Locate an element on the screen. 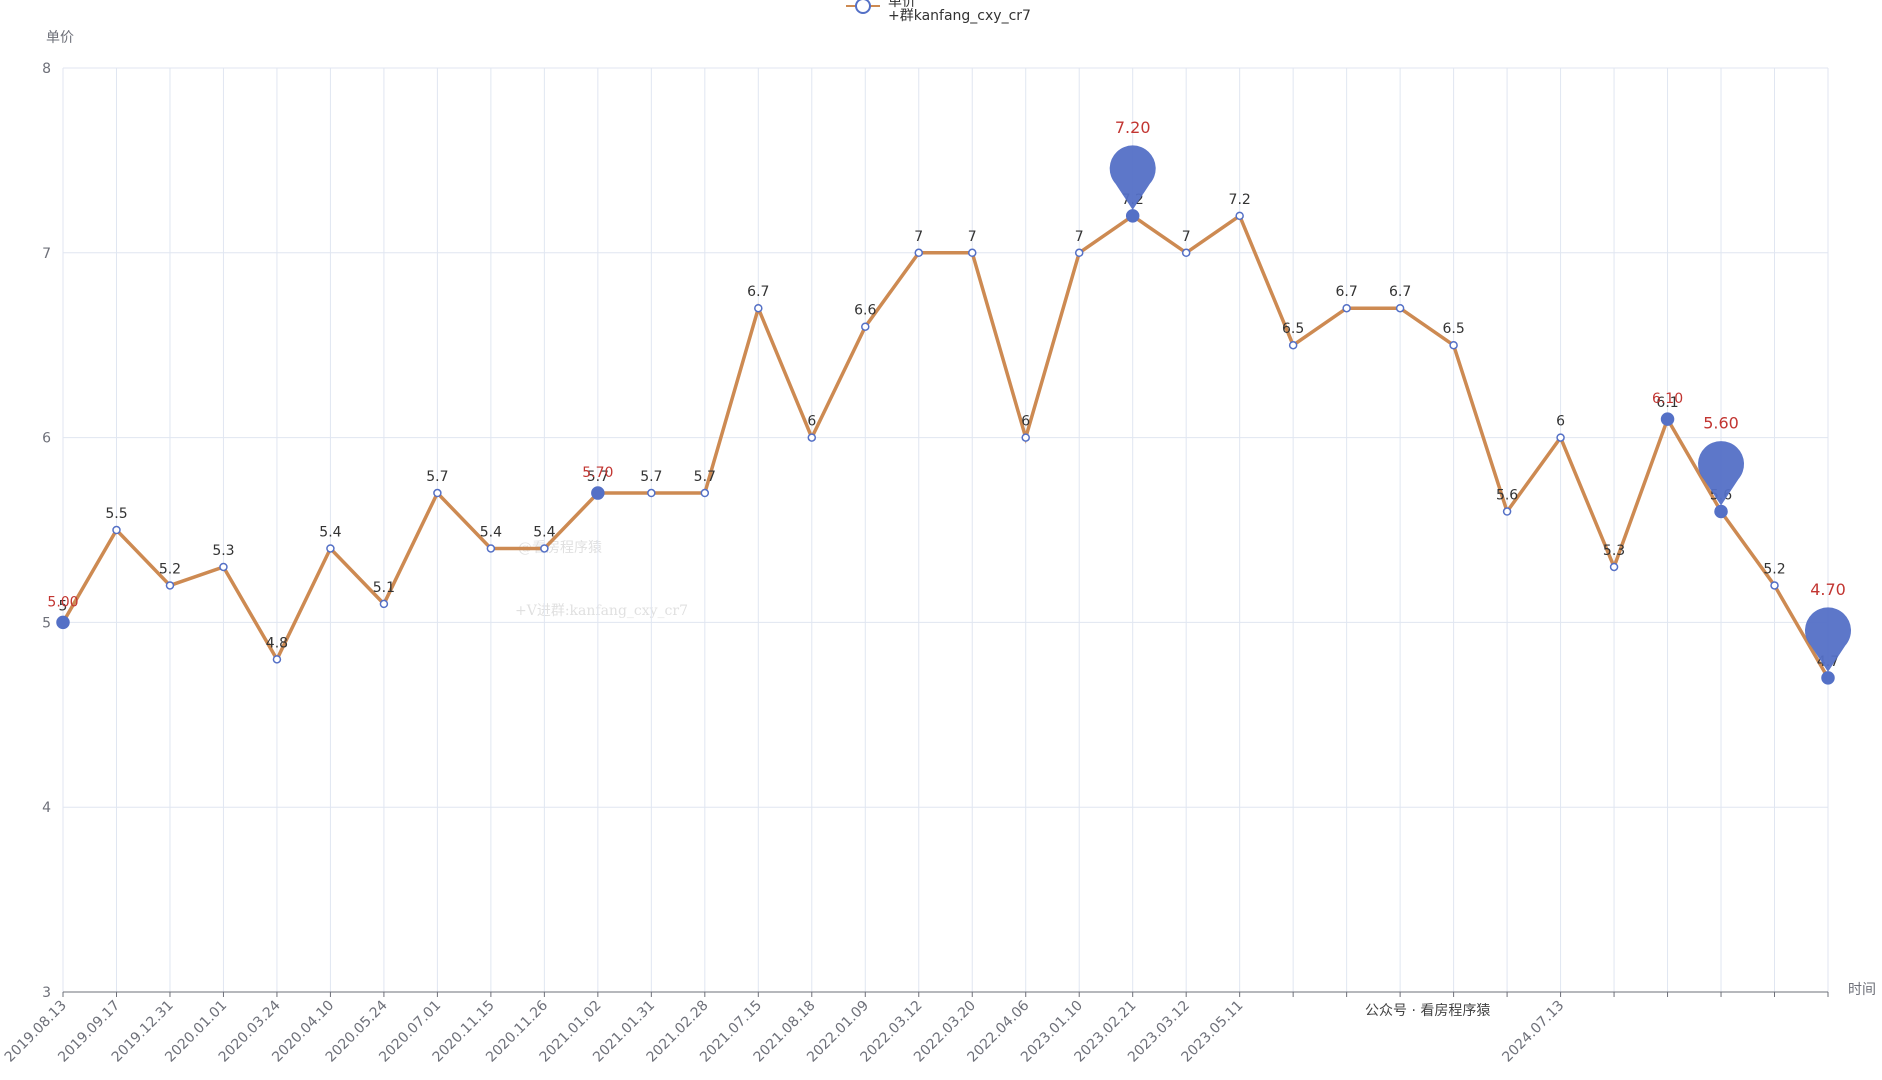 Image resolution: width=1882 pixels, height=1080 pixels. mark-label: 5.70 is located at coordinates (597, 473).